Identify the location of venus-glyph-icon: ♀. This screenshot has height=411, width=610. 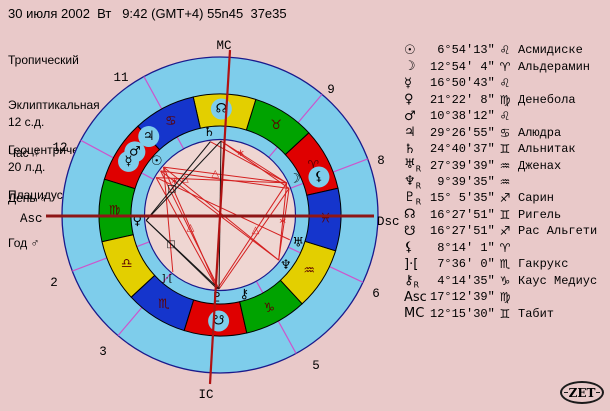
(409, 100).